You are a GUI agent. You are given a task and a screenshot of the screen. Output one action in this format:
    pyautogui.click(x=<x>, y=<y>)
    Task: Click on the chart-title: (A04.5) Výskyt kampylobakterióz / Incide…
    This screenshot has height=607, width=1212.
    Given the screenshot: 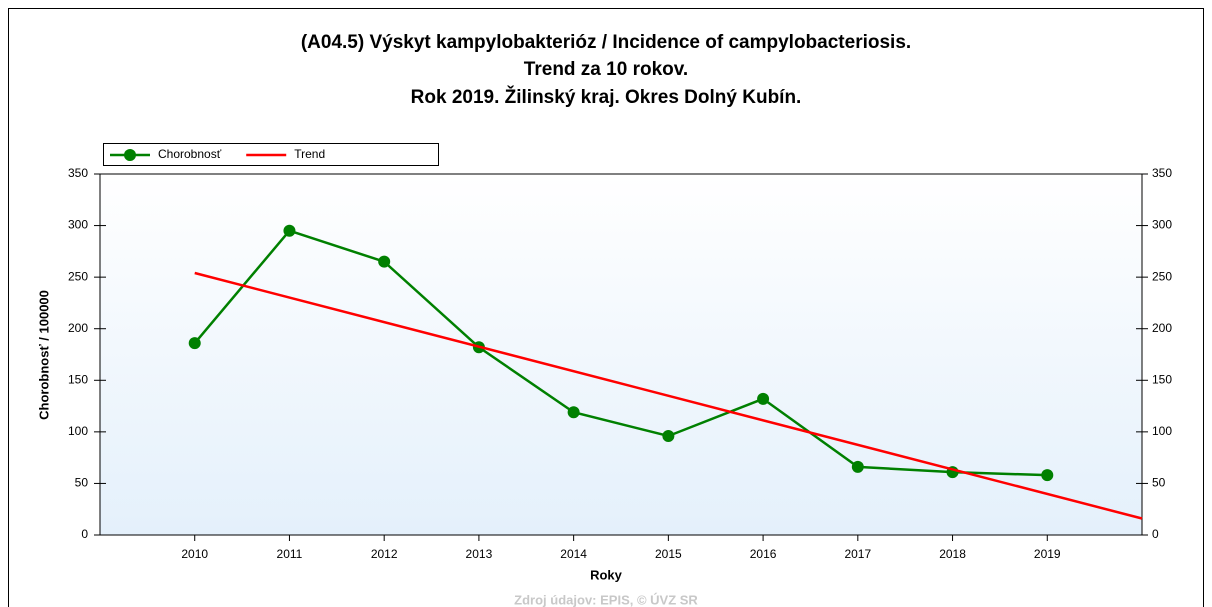 What is the action you would take?
    pyautogui.click(x=606, y=42)
    